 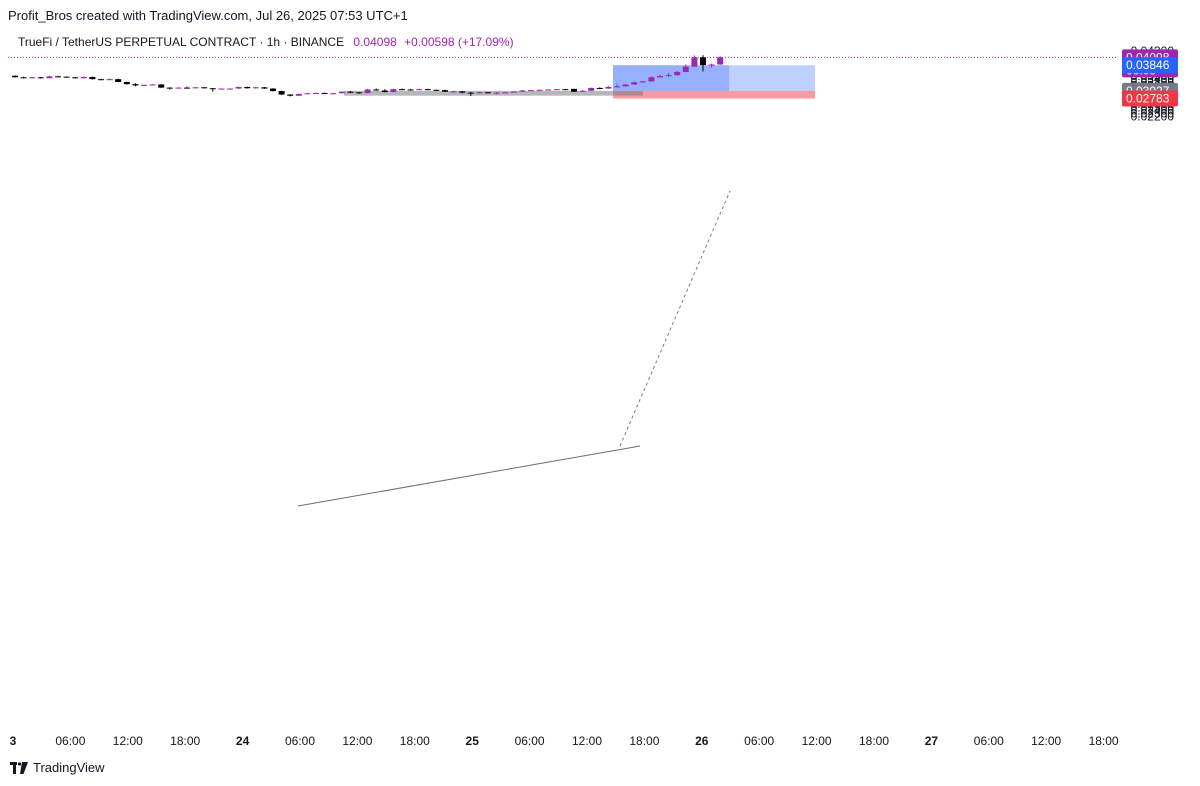 What do you see at coordinates (459, 42) in the screenshot?
I see `price-change: +0.00598 (+17.09%)` at bounding box center [459, 42].